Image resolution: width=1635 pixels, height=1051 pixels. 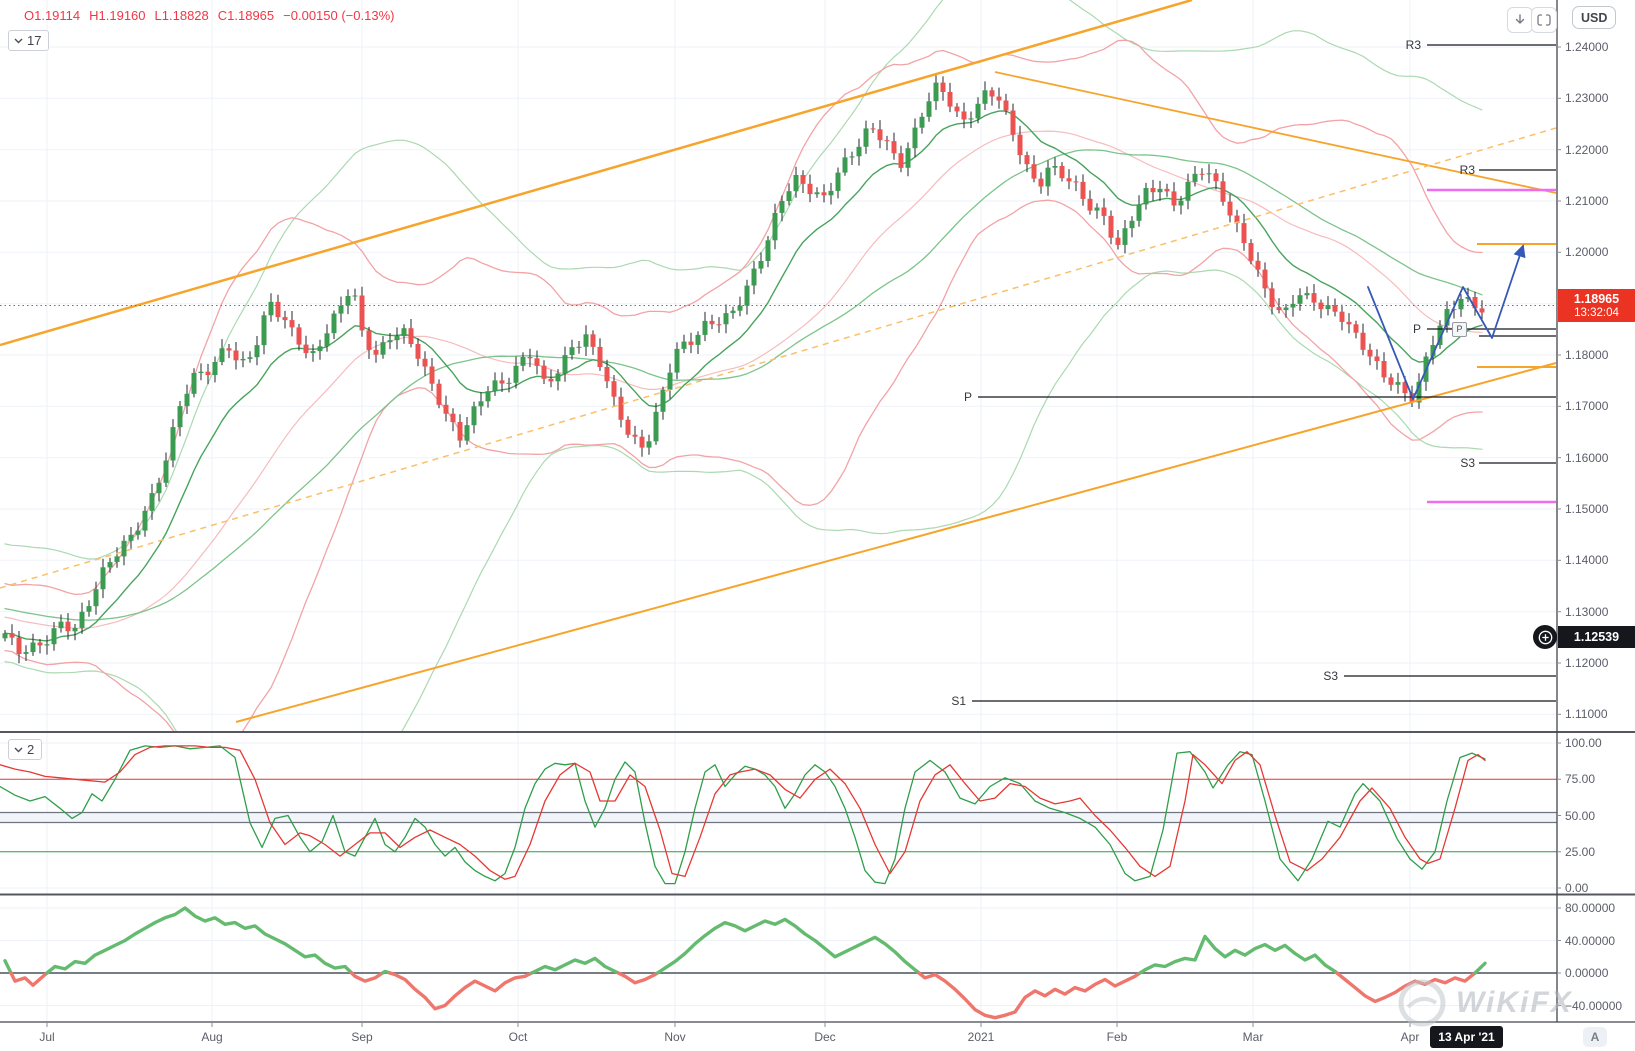 What do you see at coordinates (1587, 457) in the screenshot?
I see `price-axis-label: 1.16000` at bounding box center [1587, 457].